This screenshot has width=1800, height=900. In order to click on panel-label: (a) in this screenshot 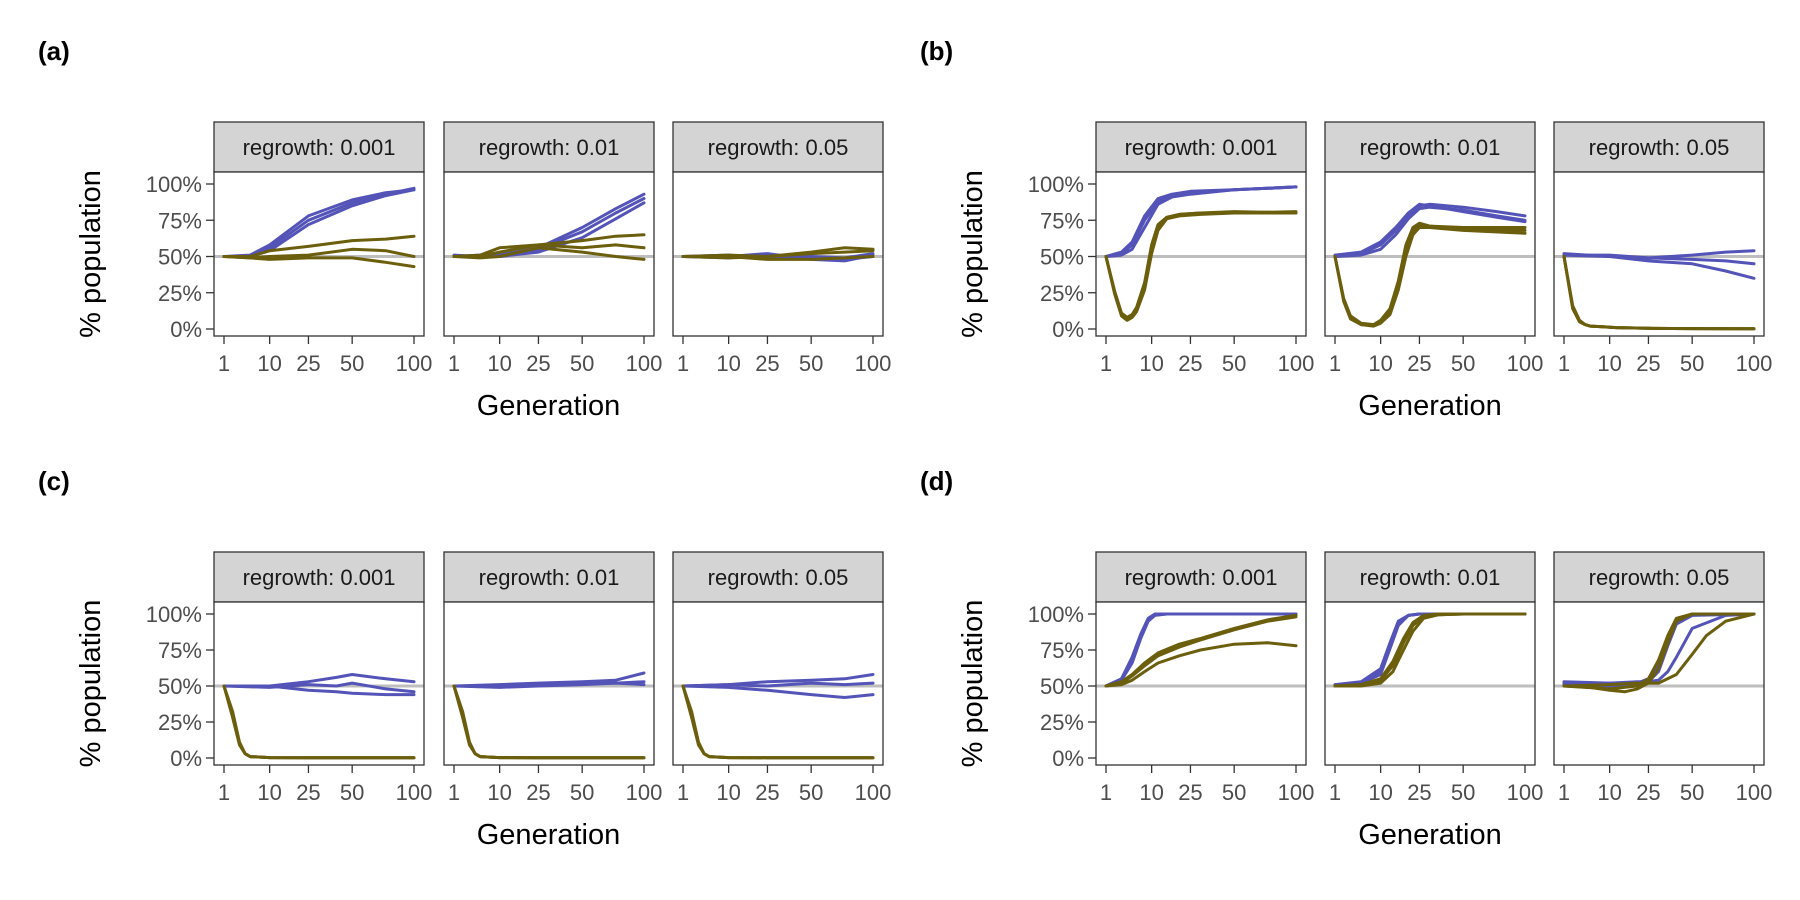, I will do `click(54, 51)`.